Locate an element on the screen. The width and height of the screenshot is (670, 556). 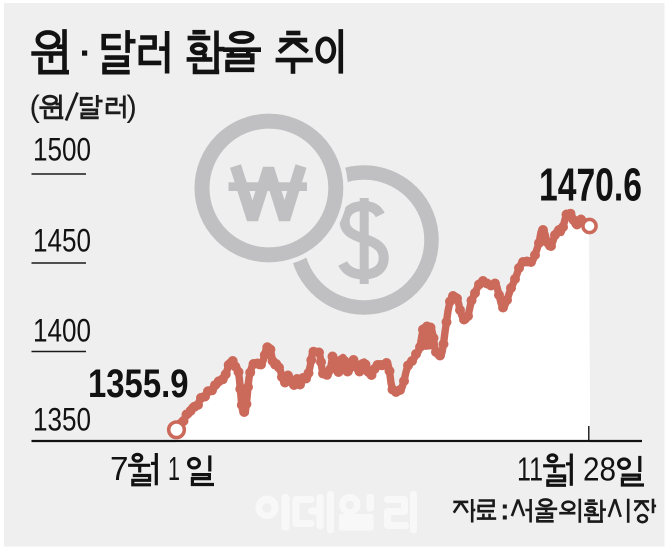
svg-text: 1450 is located at coordinates (62, 241).